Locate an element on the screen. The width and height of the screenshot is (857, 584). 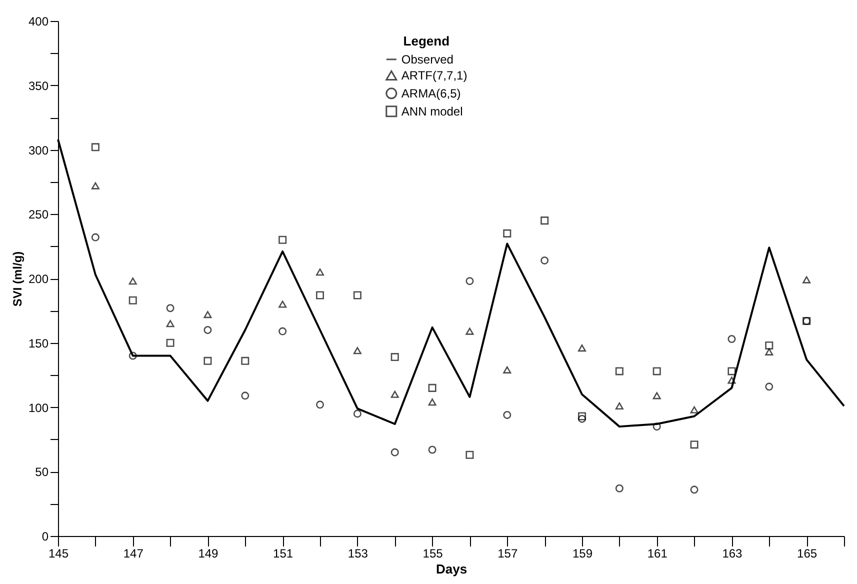
y-tick-label: 100 is located at coordinates (38, 407).